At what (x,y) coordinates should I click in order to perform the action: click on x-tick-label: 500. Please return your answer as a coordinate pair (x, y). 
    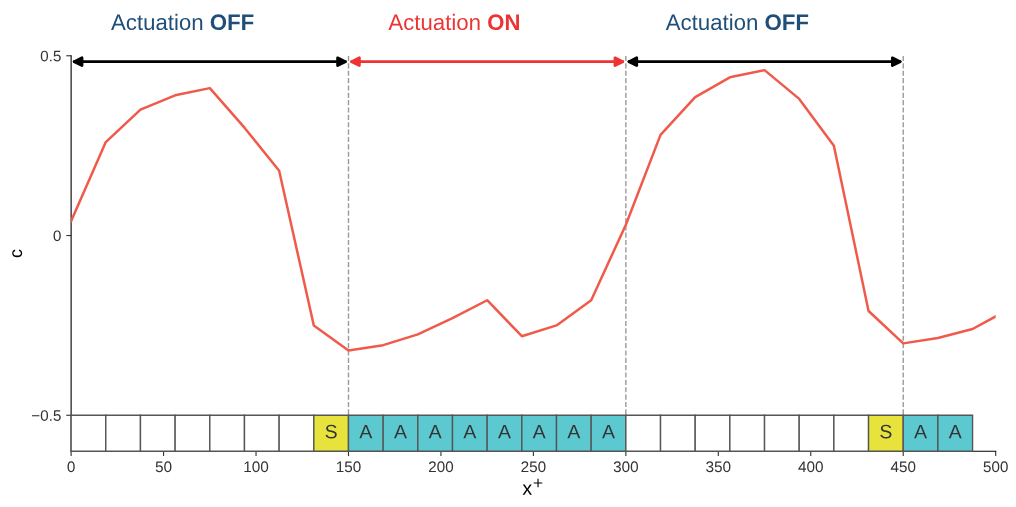
    Looking at the image, I should click on (995, 467).